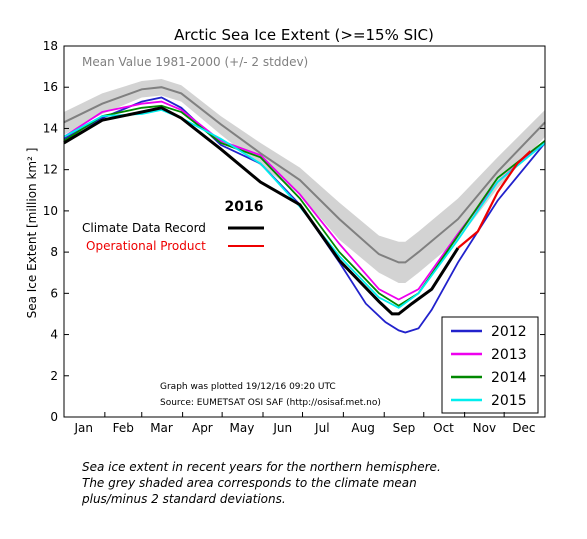  What do you see at coordinates (54, 293) in the screenshot?
I see `y-tick-label: 6` at bounding box center [54, 293].